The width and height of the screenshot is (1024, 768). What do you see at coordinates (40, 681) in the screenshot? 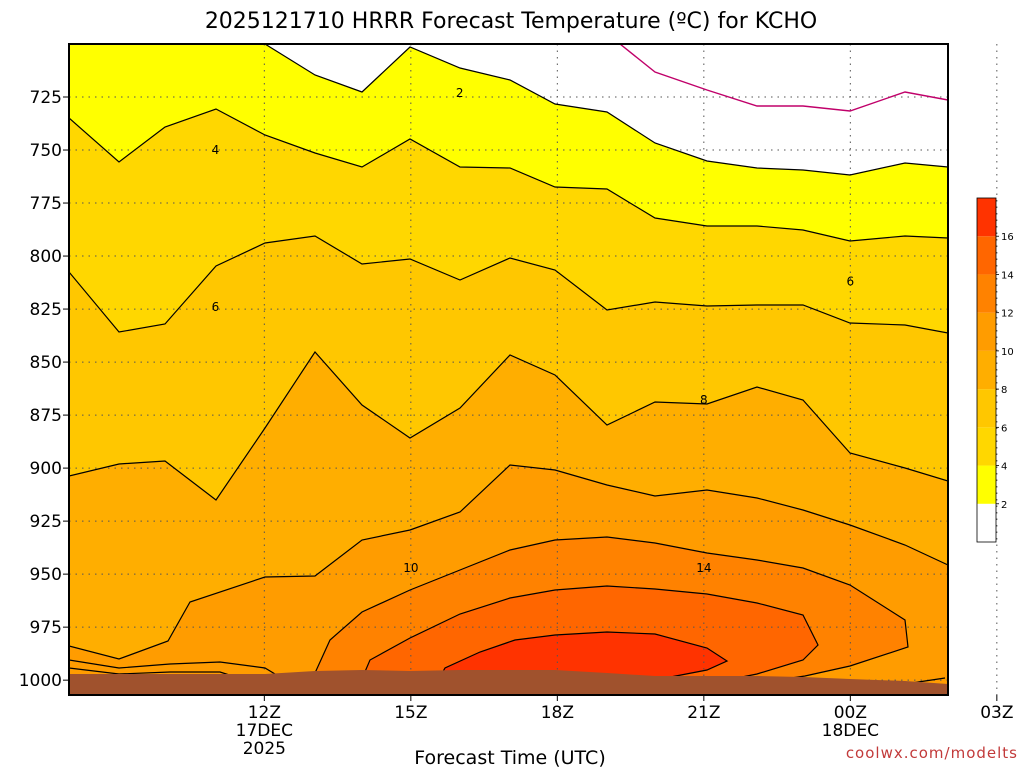
I see `y-tick-label-1000: 1000` at bounding box center [40, 681].